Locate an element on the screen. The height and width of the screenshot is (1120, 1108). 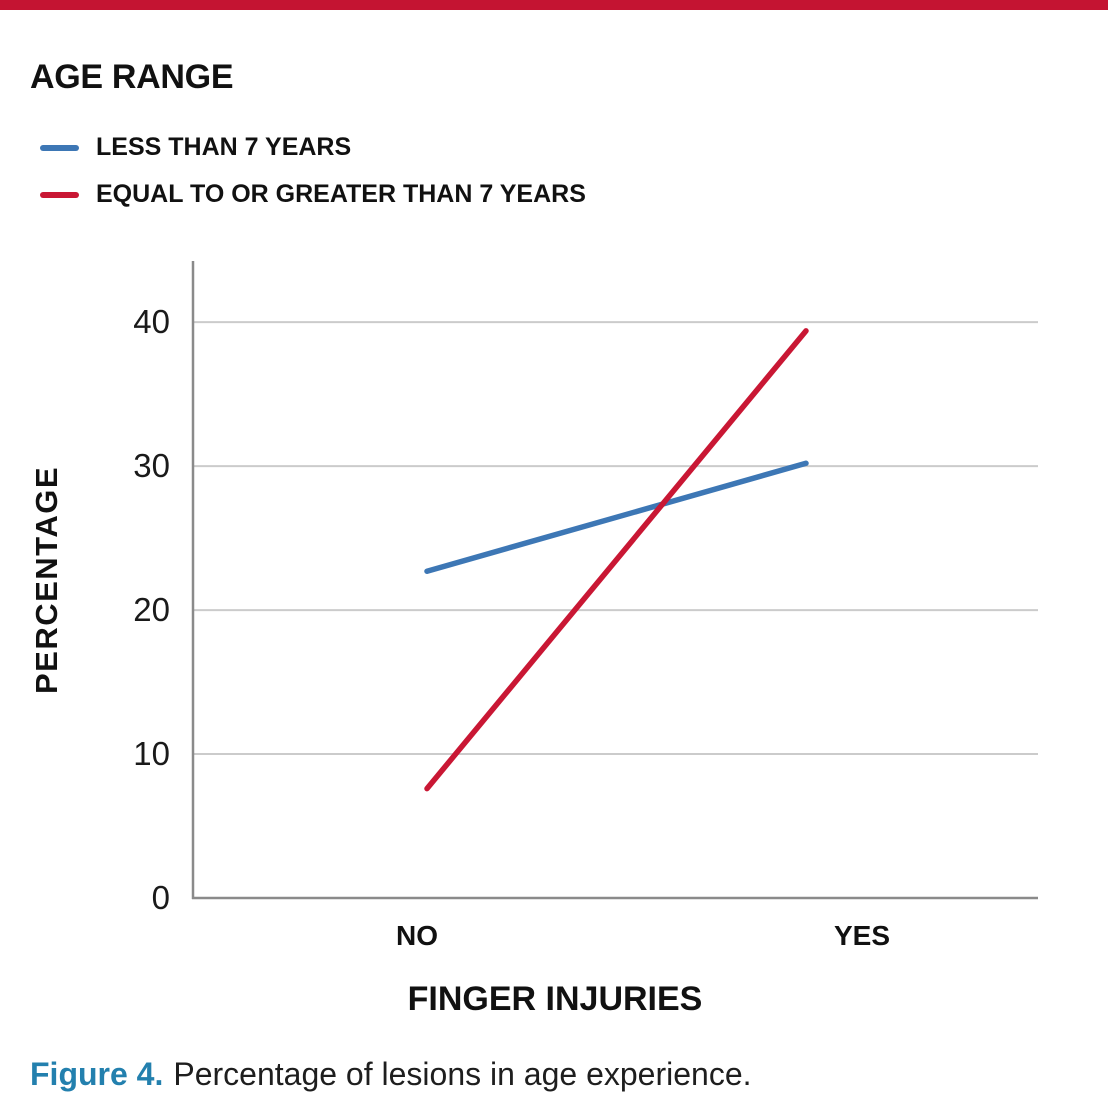
legend-label: LESS THAN 7 YEARS is located at coordinates (224, 147).